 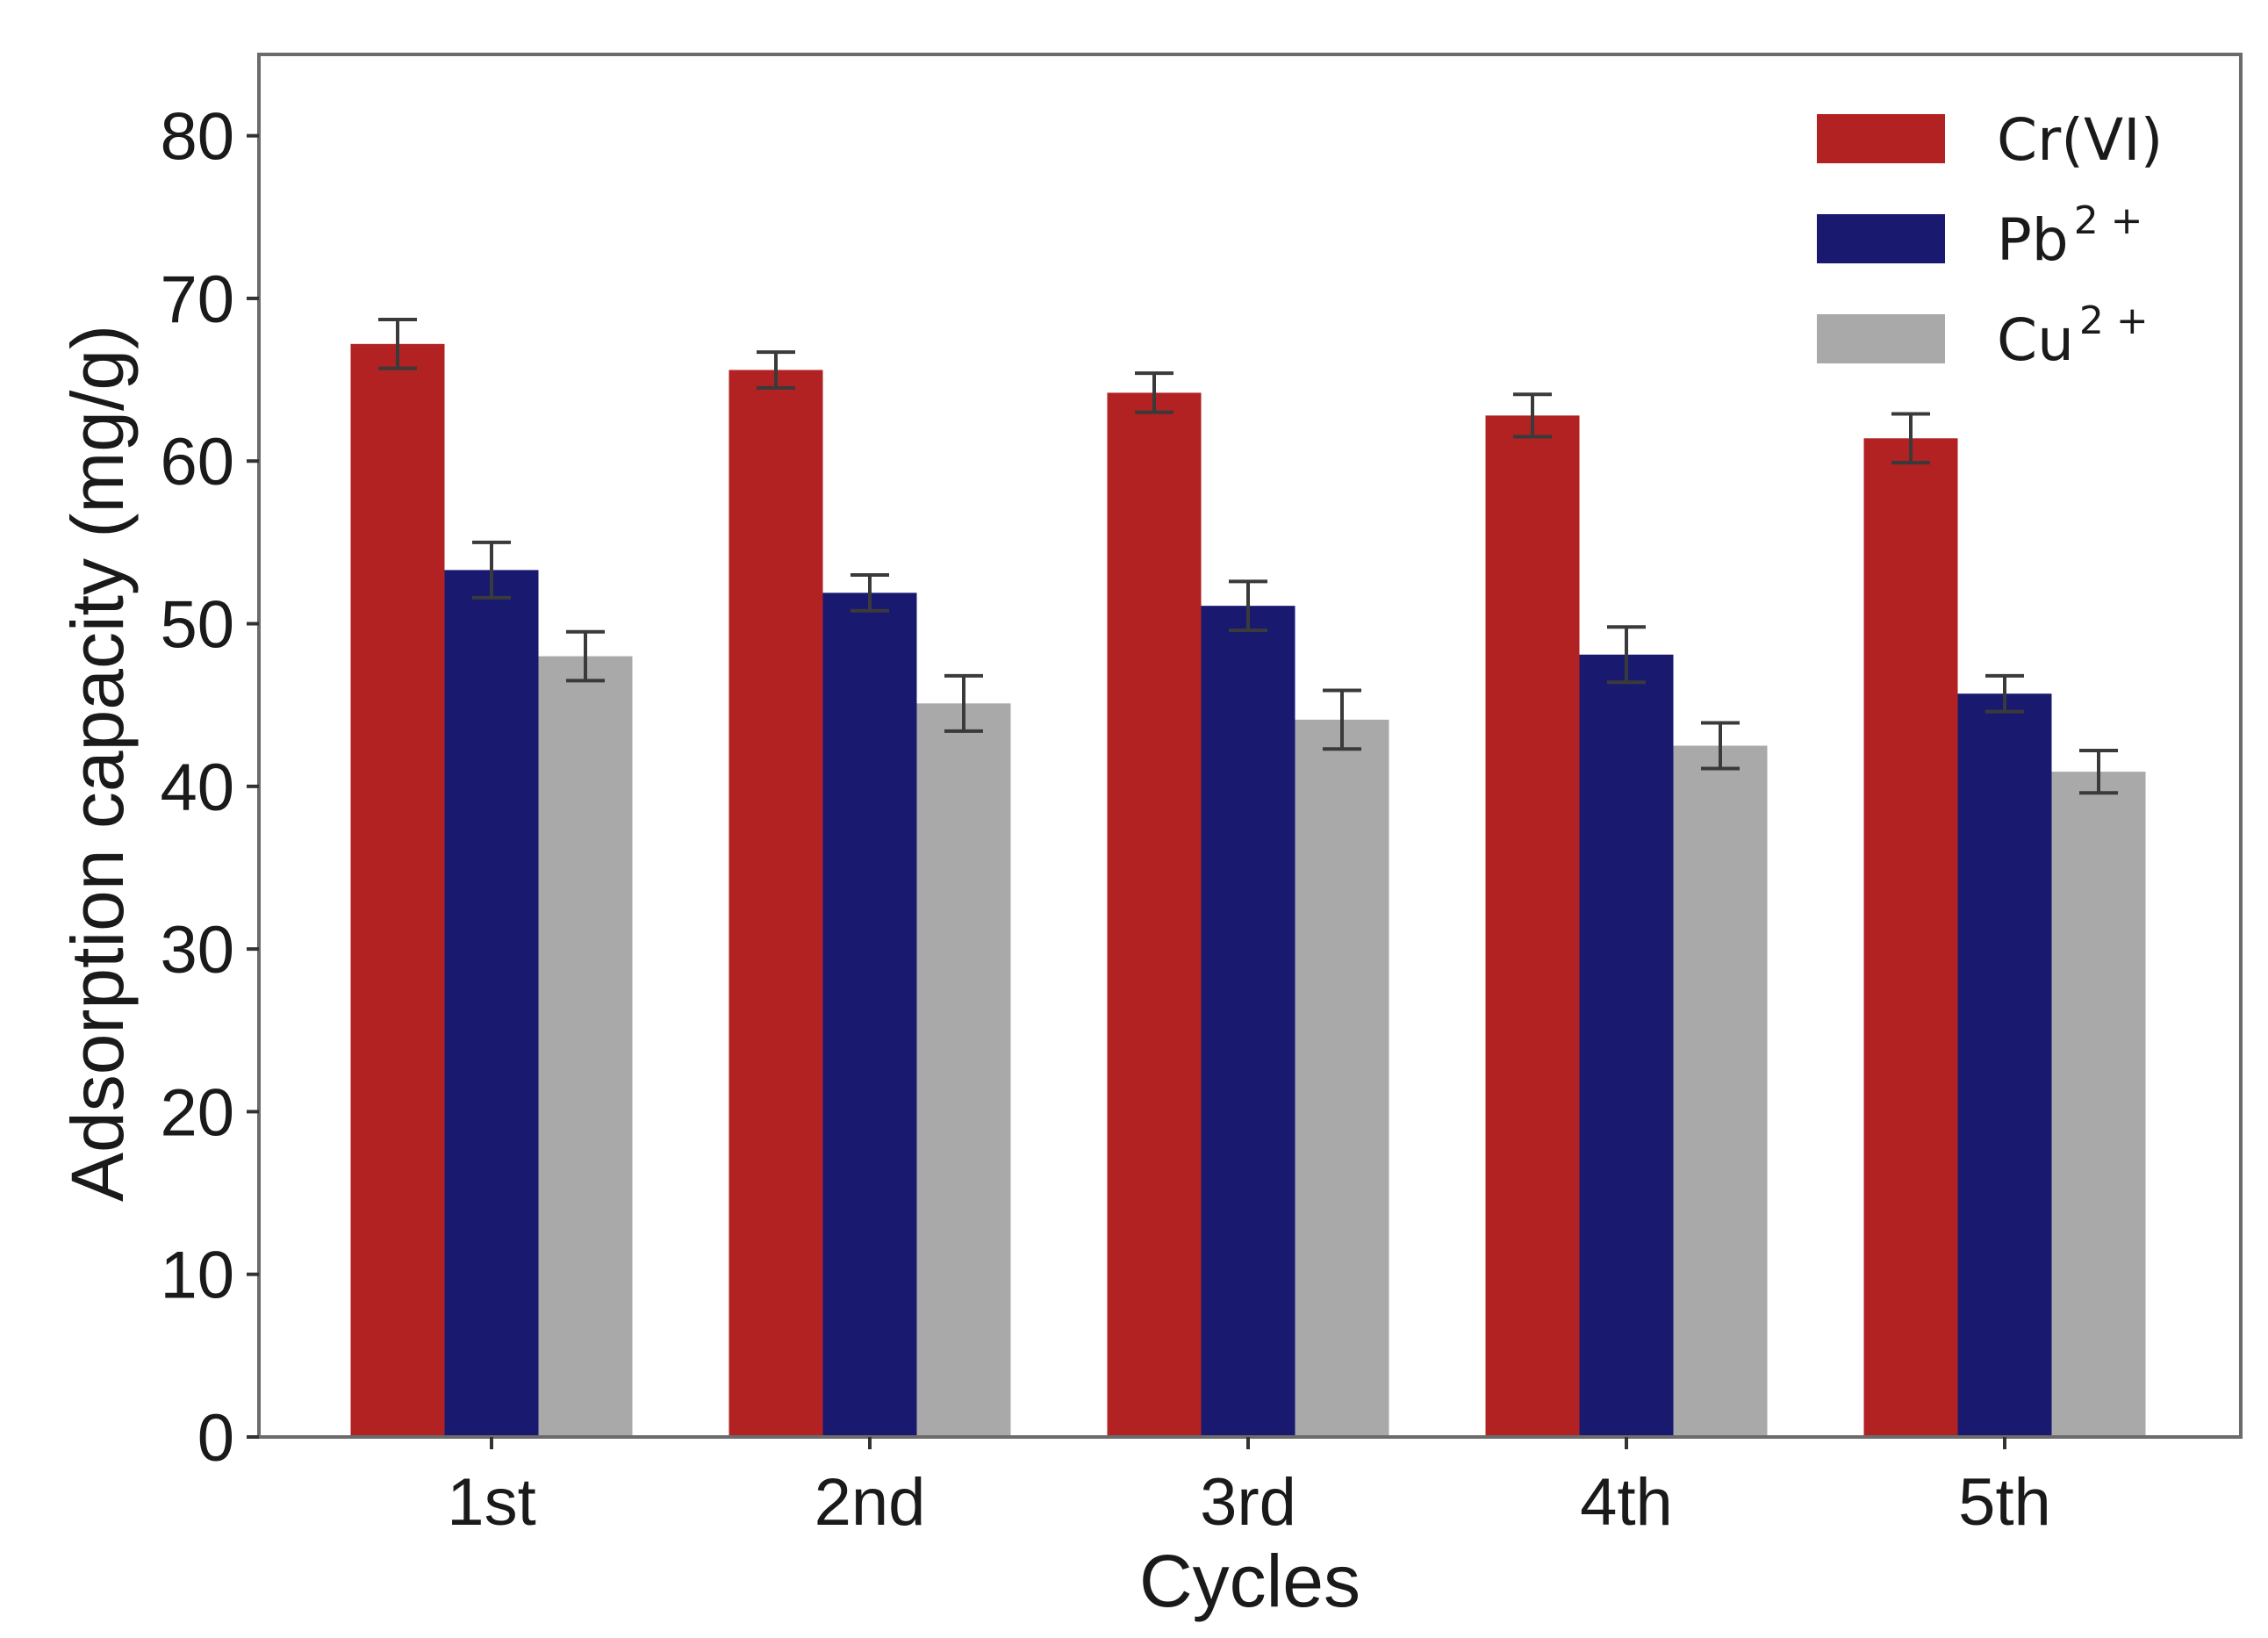 What do you see at coordinates (963, 703) in the screenshot?
I see `error-bar-cu2-2nd` at bounding box center [963, 703].